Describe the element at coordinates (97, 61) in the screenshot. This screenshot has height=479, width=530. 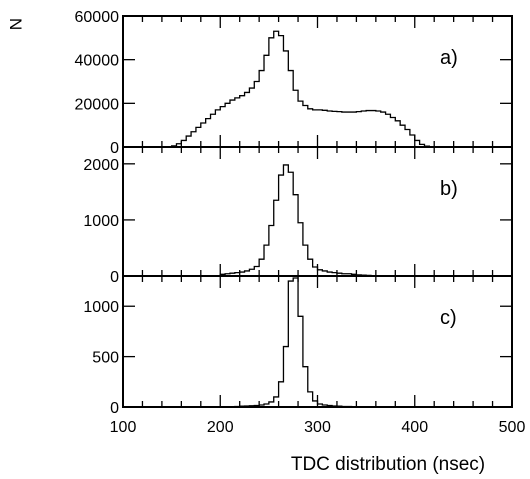
I see `y-tick-label: 40000` at that location.